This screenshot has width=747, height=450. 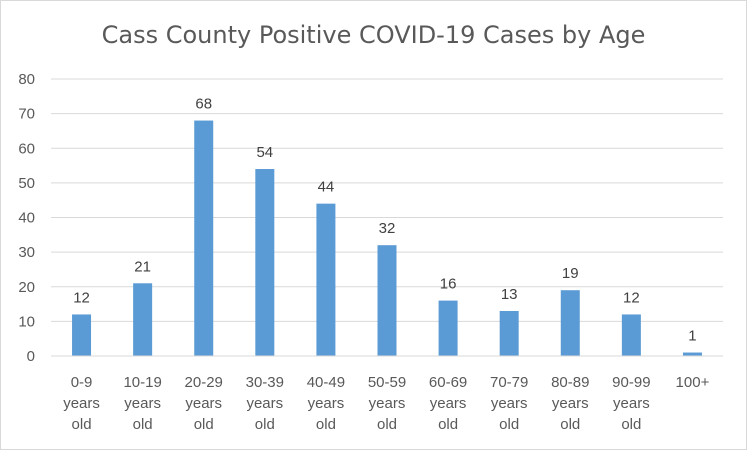 What do you see at coordinates (26, 148) in the screenshot?
I see `y-tick-label: 60` at bounding box center [26, 148].